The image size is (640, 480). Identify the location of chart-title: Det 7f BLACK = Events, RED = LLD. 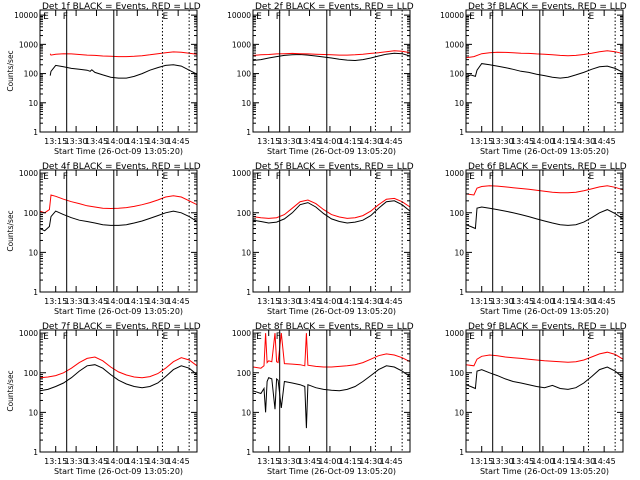
(121, 327).